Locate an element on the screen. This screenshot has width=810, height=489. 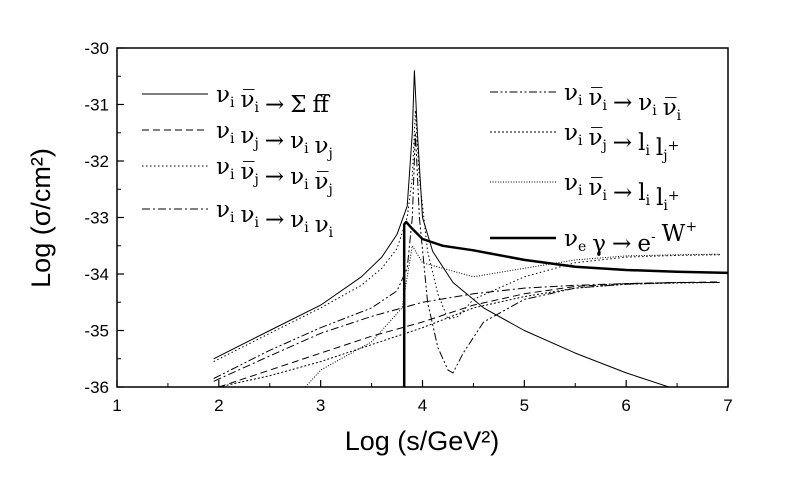
legend-entry-s2: νi νj → νi νj is located at coordinates (237, 140).